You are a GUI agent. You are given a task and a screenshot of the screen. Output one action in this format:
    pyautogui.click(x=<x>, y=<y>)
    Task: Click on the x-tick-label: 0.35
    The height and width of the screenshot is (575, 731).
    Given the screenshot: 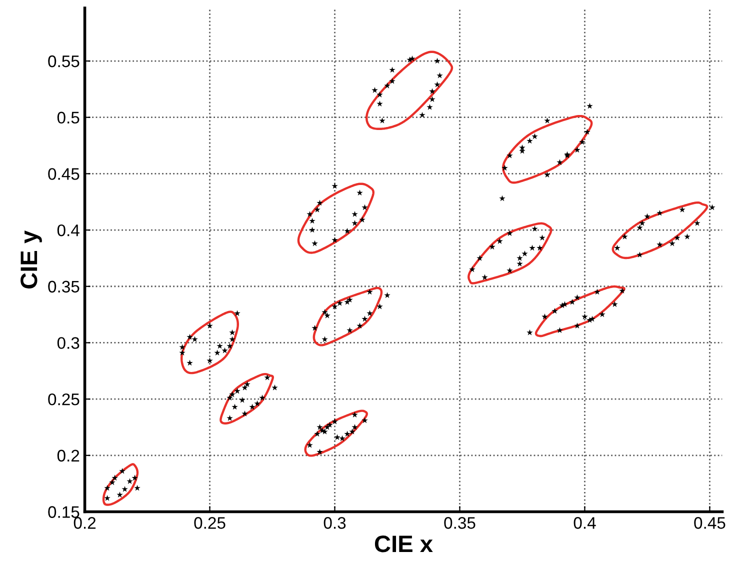 What is the action you would take?
    pyautogui.click(x=460, y=523)
    